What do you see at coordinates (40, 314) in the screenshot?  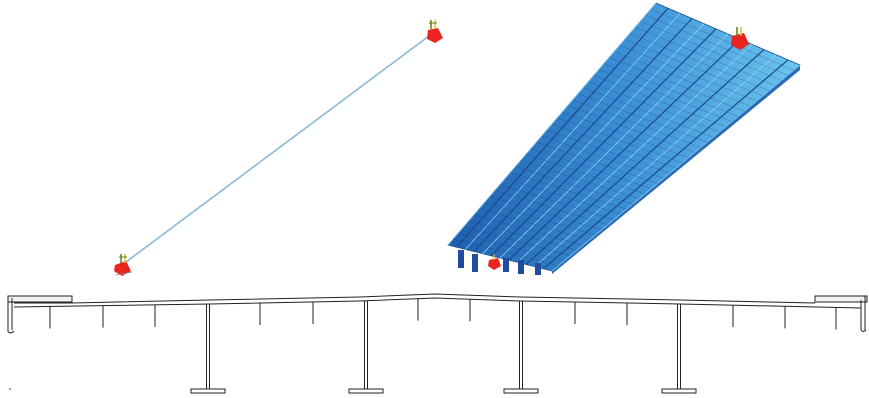 I see `parapet-left` at bounding box center [40, 314].